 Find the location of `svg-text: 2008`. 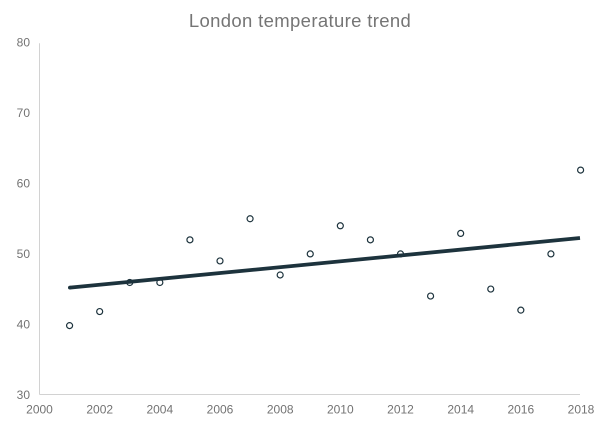

svg-text: 2008 is located at coordinates (280, 409).